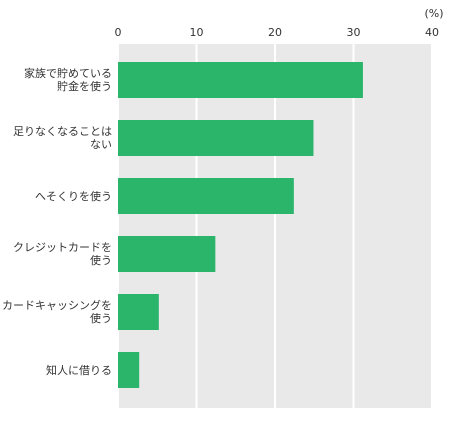 The width and height of the screenshot is (450, 422). I want to click on category-label: 家族で貯めている 貯金を使う, so click(56, 80).